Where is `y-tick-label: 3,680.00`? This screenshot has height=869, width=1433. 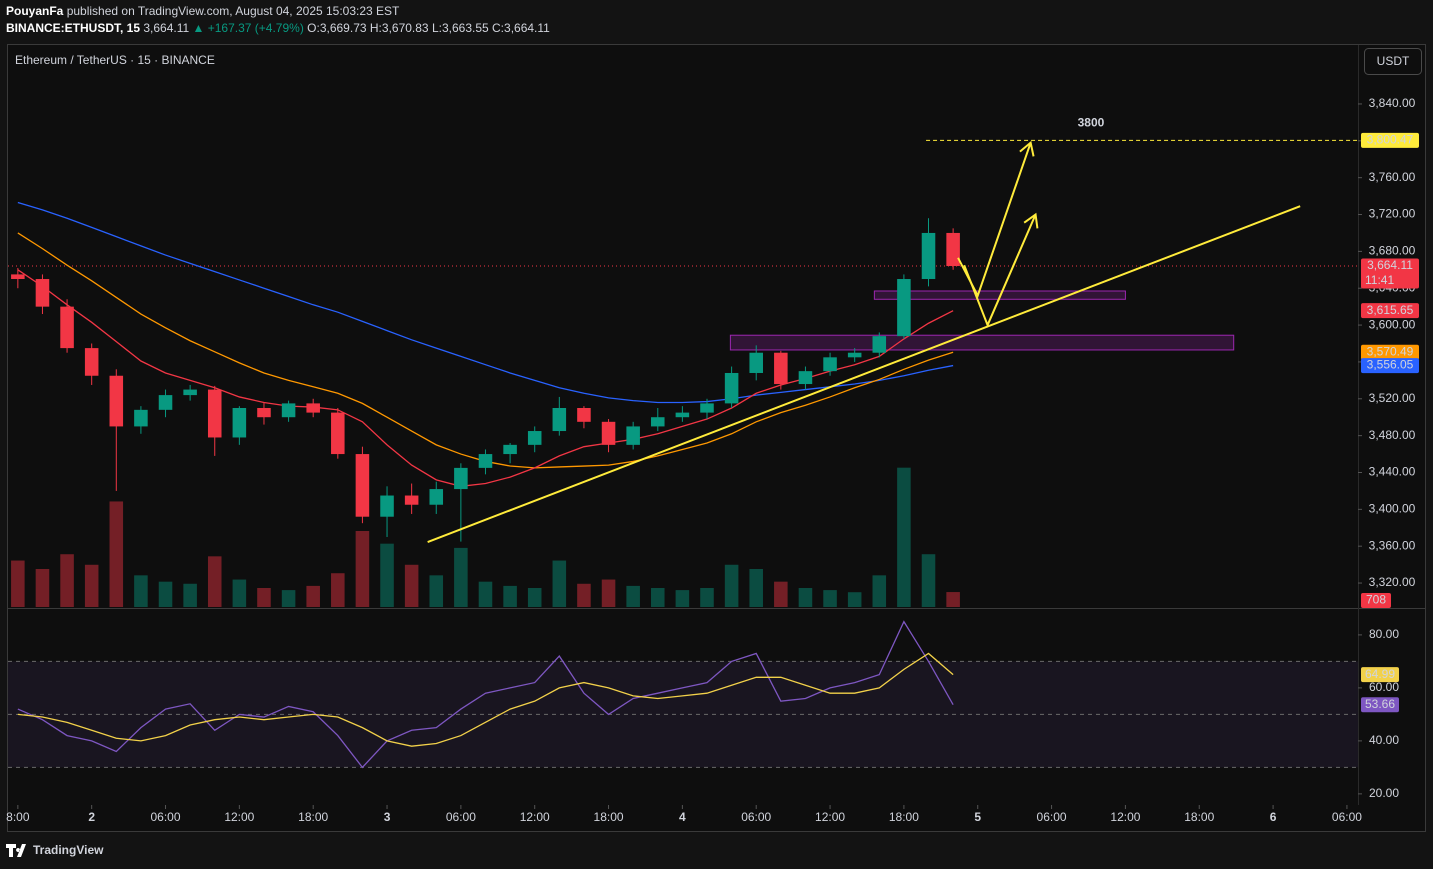 y-tick-label: 3,680.00 is located at coordinates (1392, 251).